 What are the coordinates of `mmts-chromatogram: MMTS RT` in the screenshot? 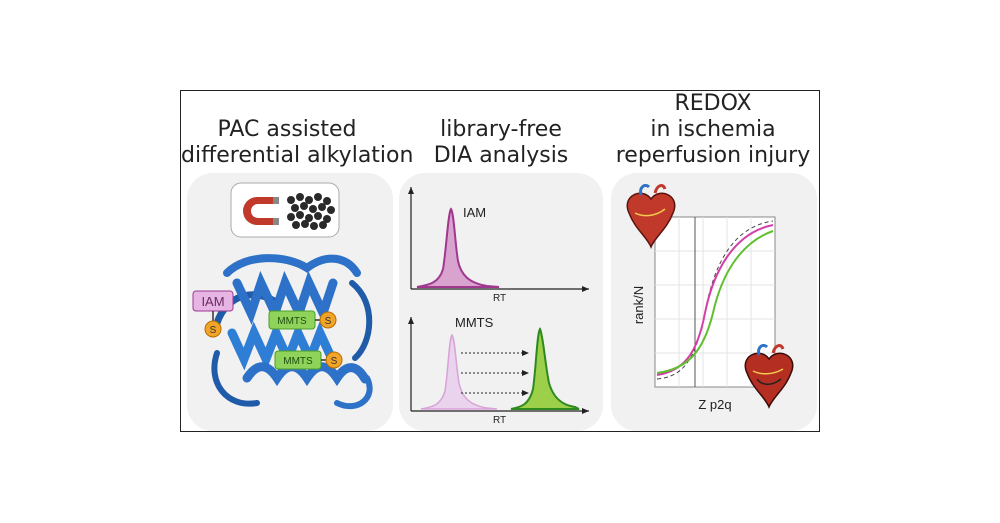 It's located at (498, 370).